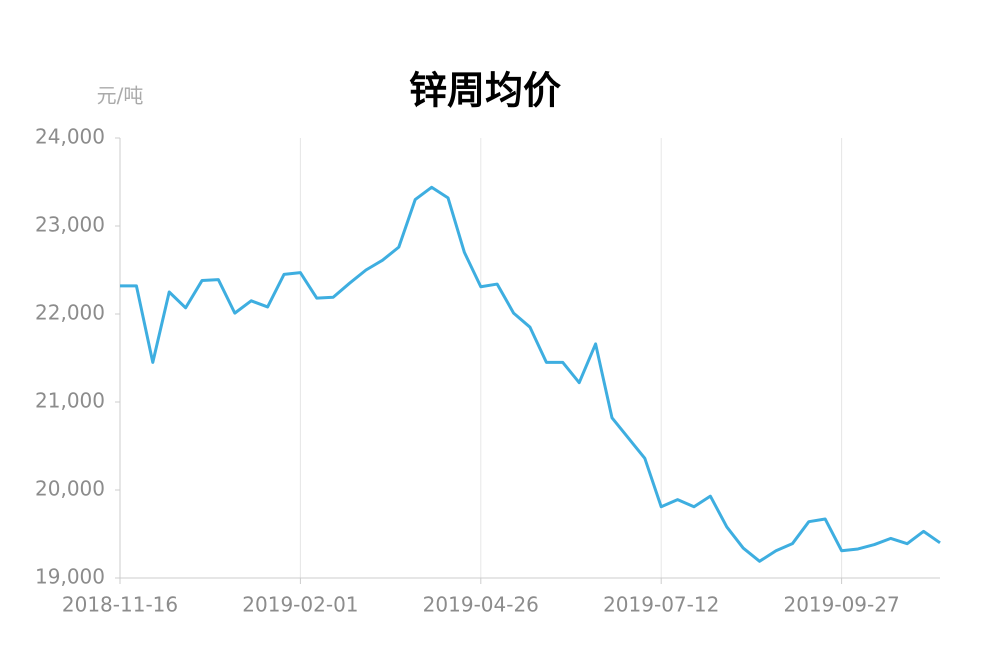 Image resolution: width=1000 pixels, height=660 pixels. I want to click on chart-title: 锌周均价, so click(485, 91).